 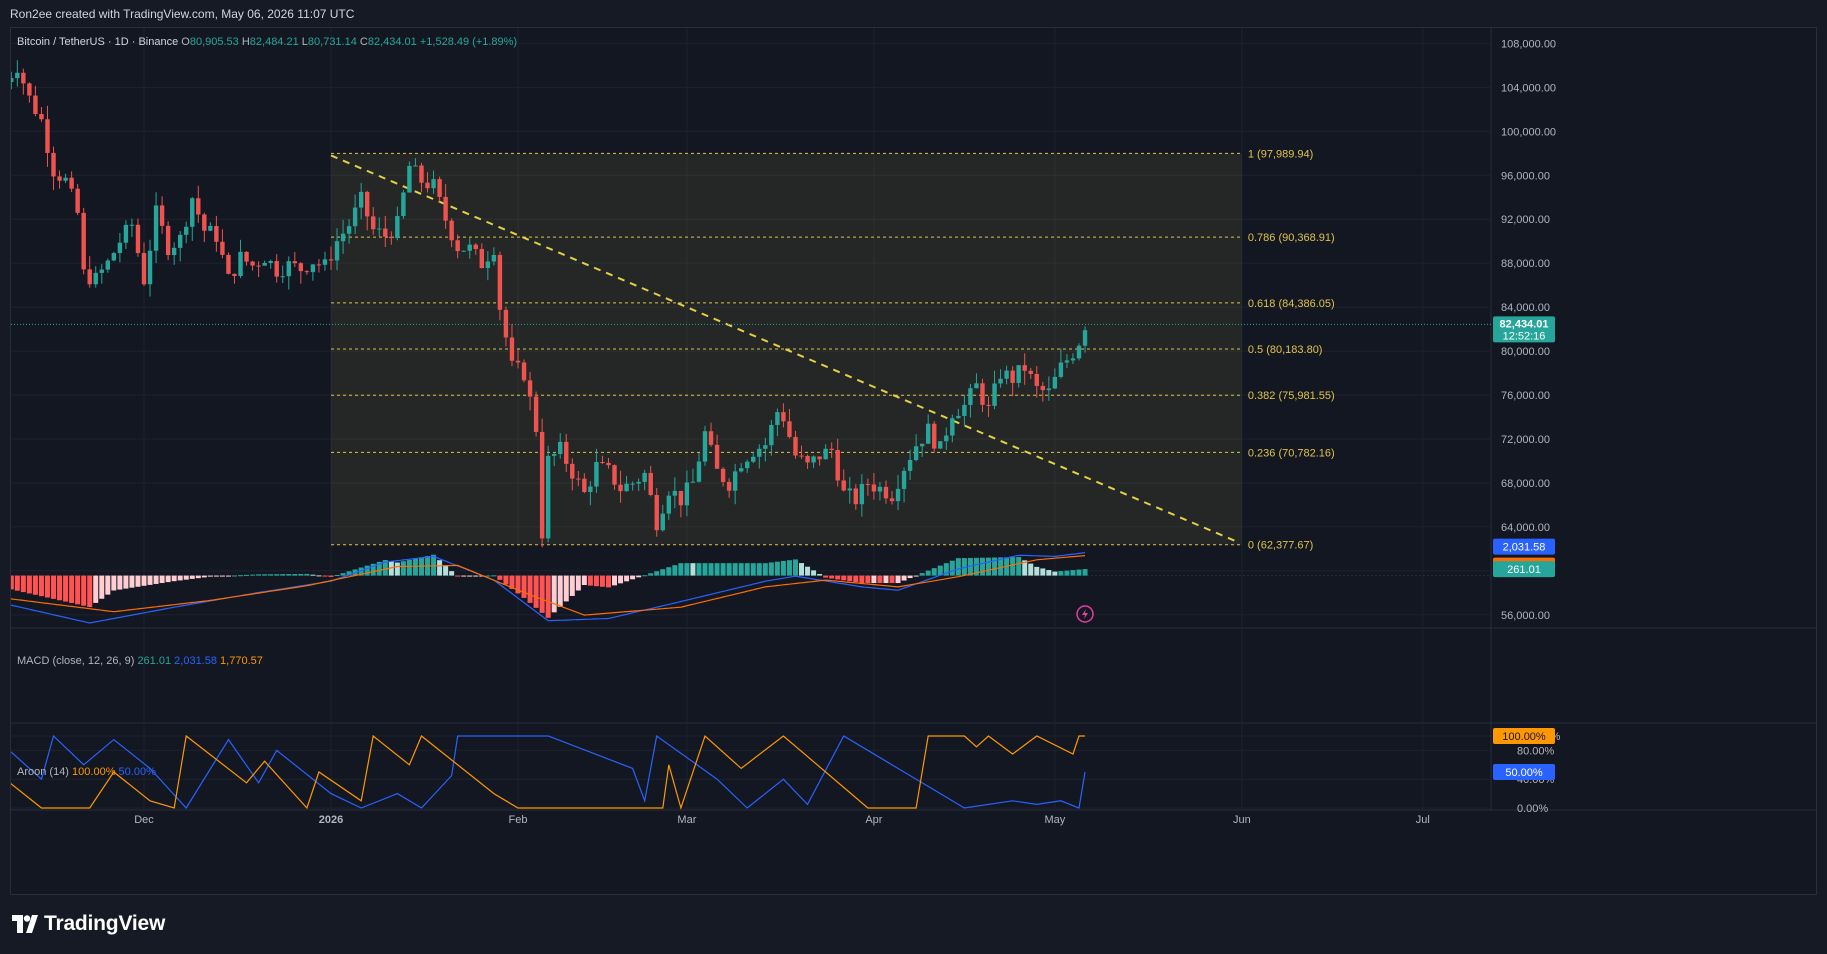 I want to click on macd-signal-line, so click(x=548, y=585).